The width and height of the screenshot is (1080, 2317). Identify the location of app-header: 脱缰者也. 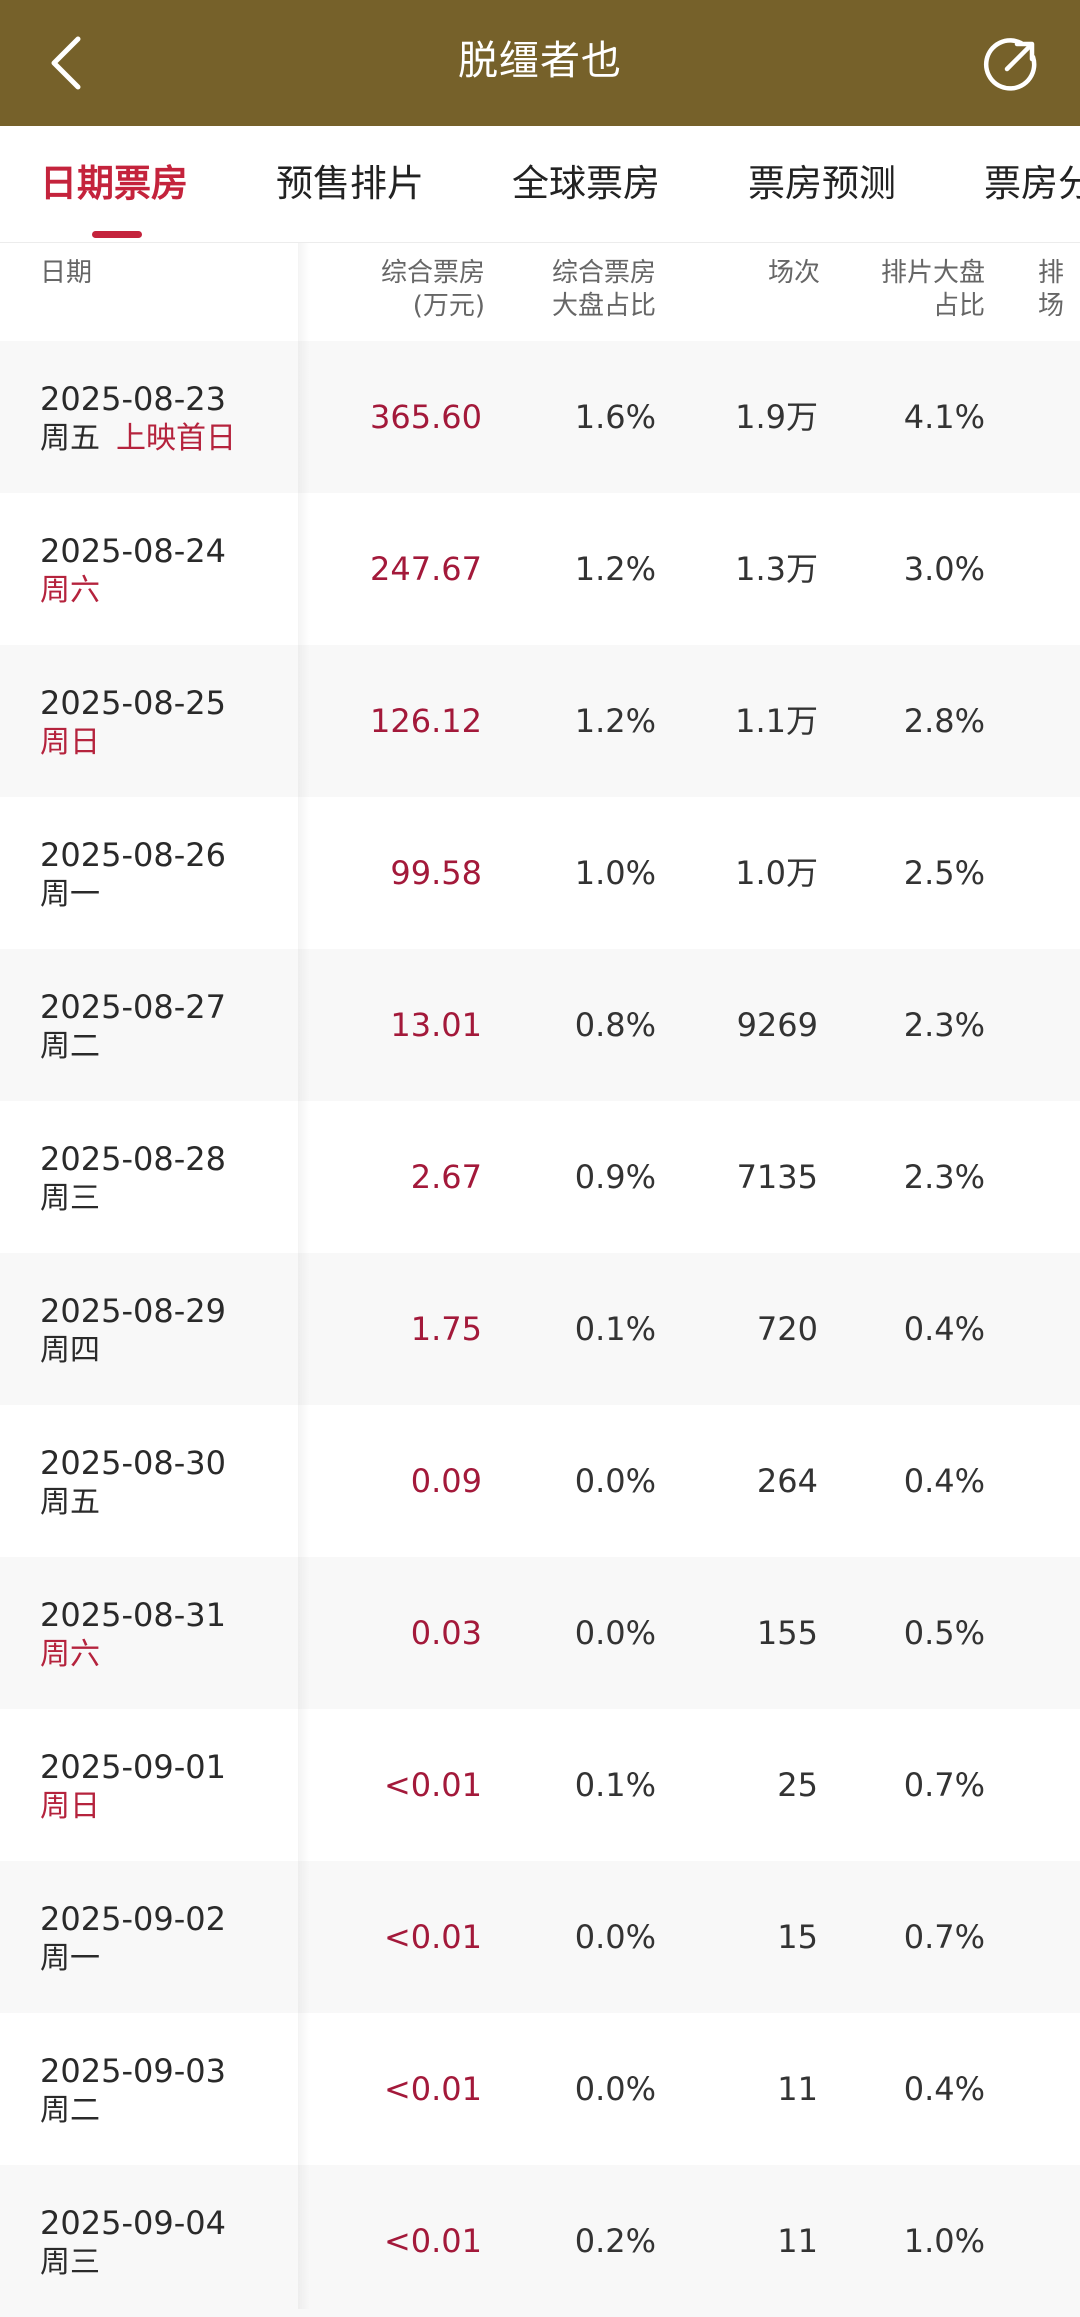
(540, 63).